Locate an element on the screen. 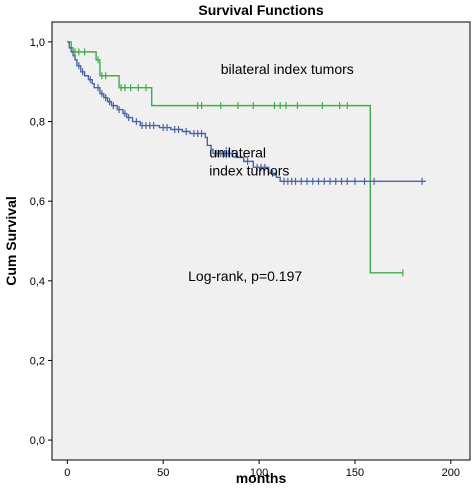 The image size is (474, 492). x-tick-label: 100 is located at coordinates (259, 473).